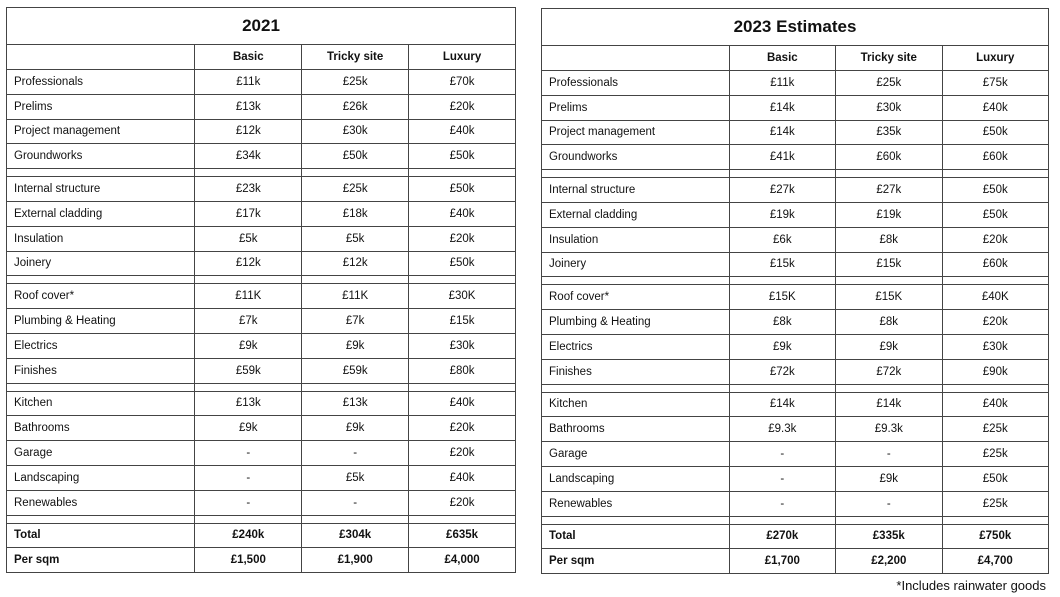 This screenshot has width=1060, height=597. I want to click on table-row-professionals: Professionals £11k £25k £70k, so click(260, 82).